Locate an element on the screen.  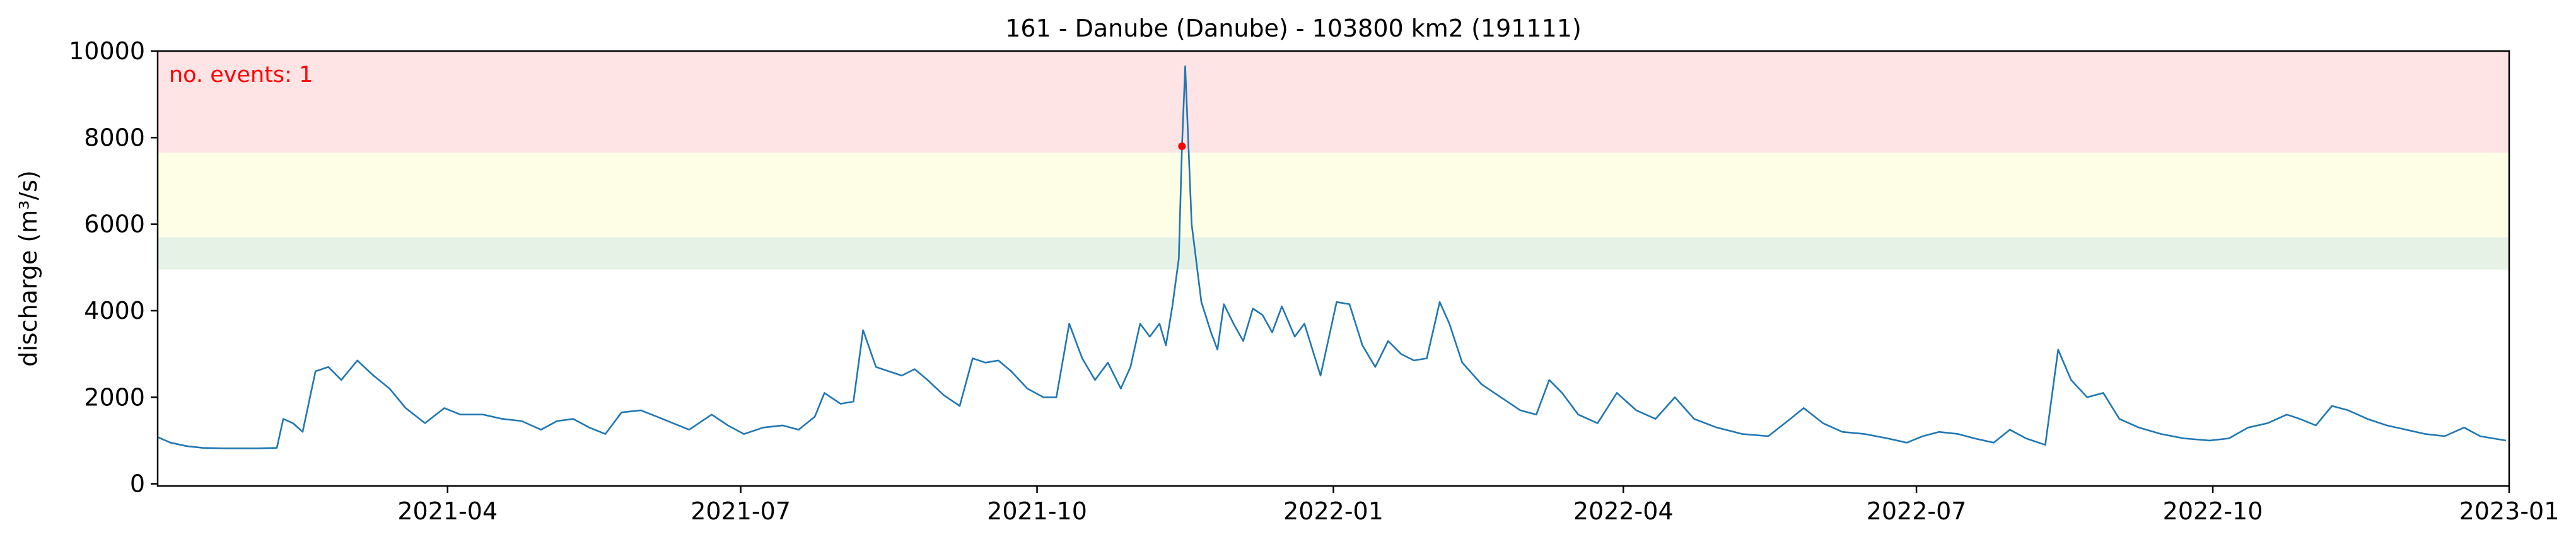
y-axis: 0 2000 4000 6000 8000 10000 is located at coordinates (114, 267).